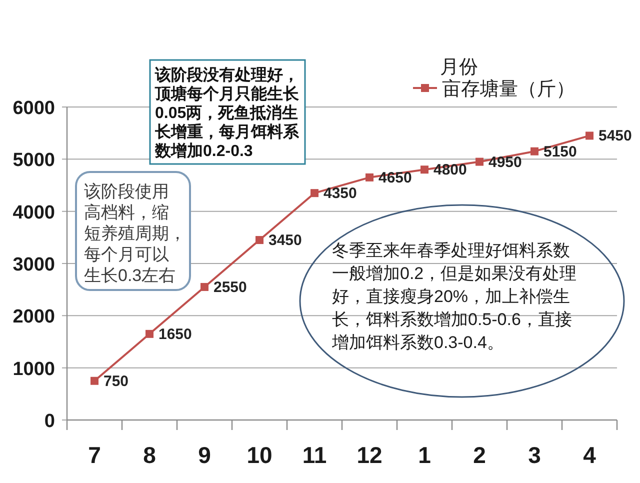 Image resolution: width=640 pixels, height=483 pixels. I want to click on x-tick-label: 9, so click(204, 455).